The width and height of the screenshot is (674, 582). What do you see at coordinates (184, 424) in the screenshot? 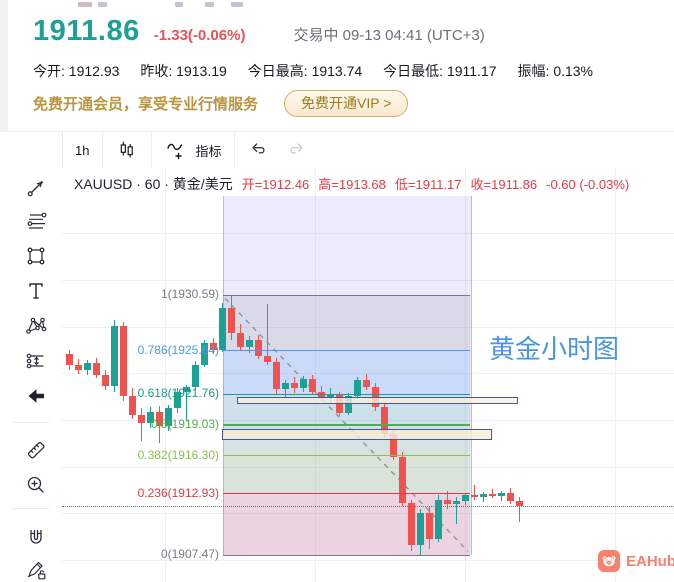
I see `fib-level-label: 0.5(1919.03)` at bounding box center [184, 424].